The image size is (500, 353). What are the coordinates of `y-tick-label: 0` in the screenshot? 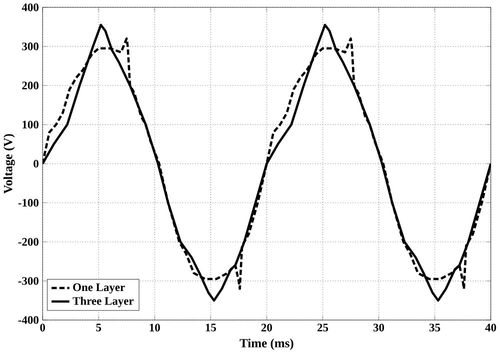 It's located at (36, 164).